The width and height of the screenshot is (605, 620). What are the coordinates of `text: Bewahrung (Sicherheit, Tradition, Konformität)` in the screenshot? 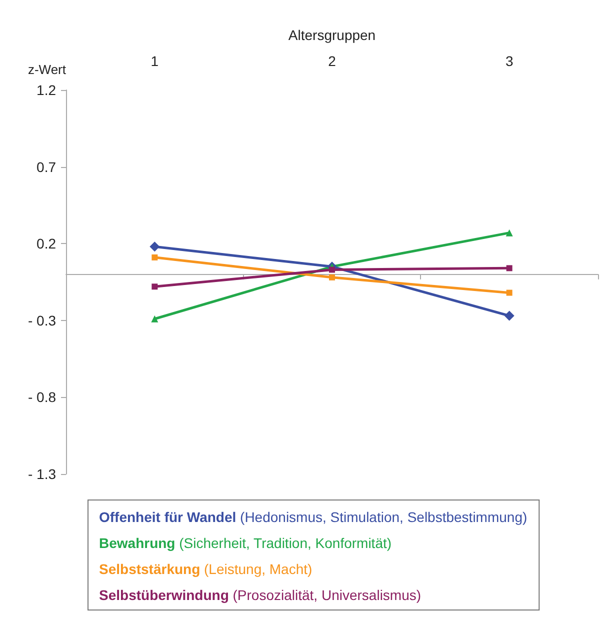 It's located at (245, 543).